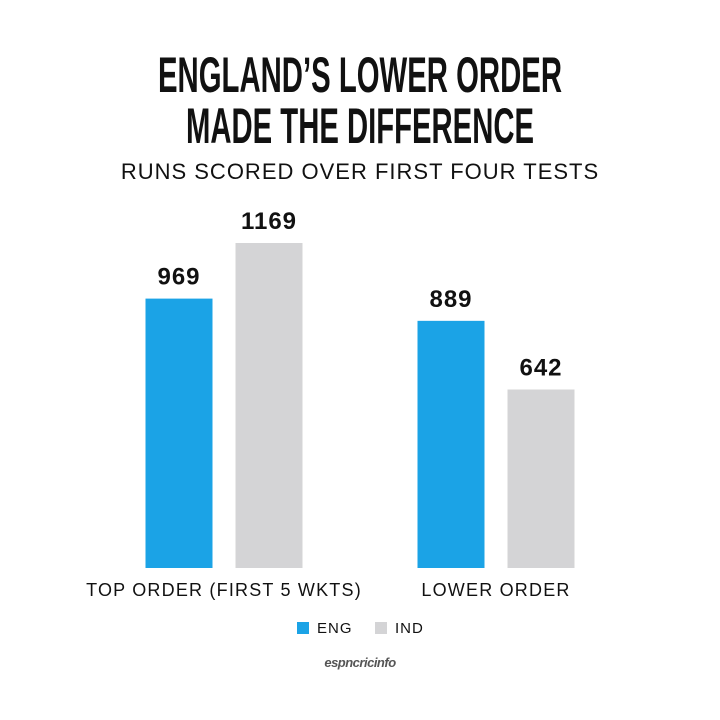 This screenshot has height=720, width=720. What do you see at coordinates (360, 126) in the screenshot?
I see `chart-title: MADE THE DIFFERENCE` at bounding box center [360, 126].